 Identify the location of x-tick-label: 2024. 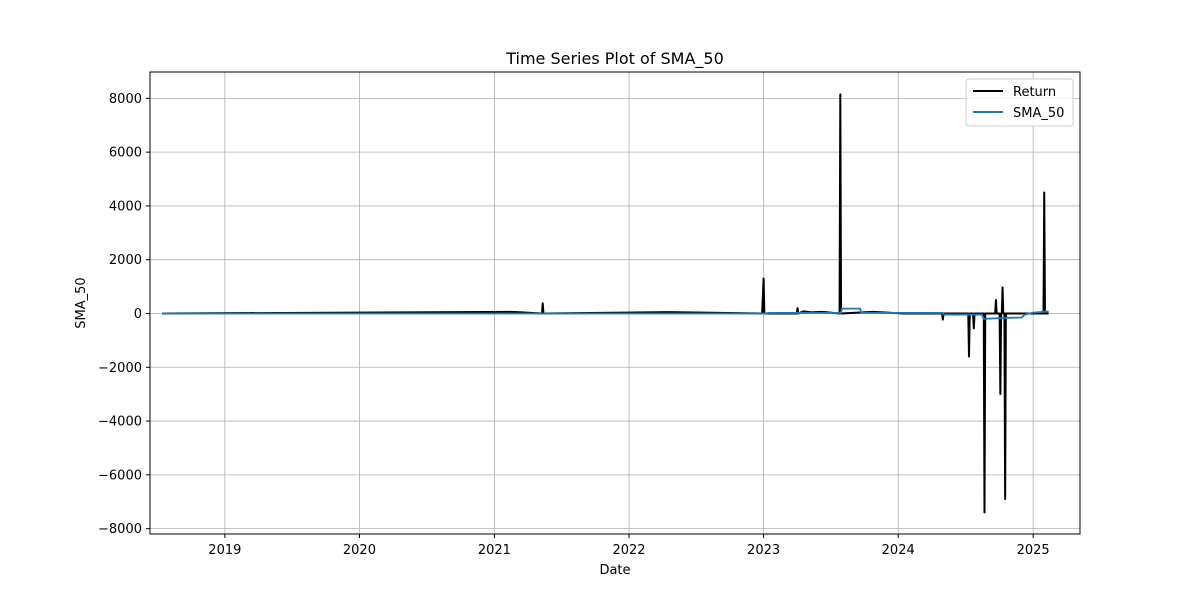
(898, 550).